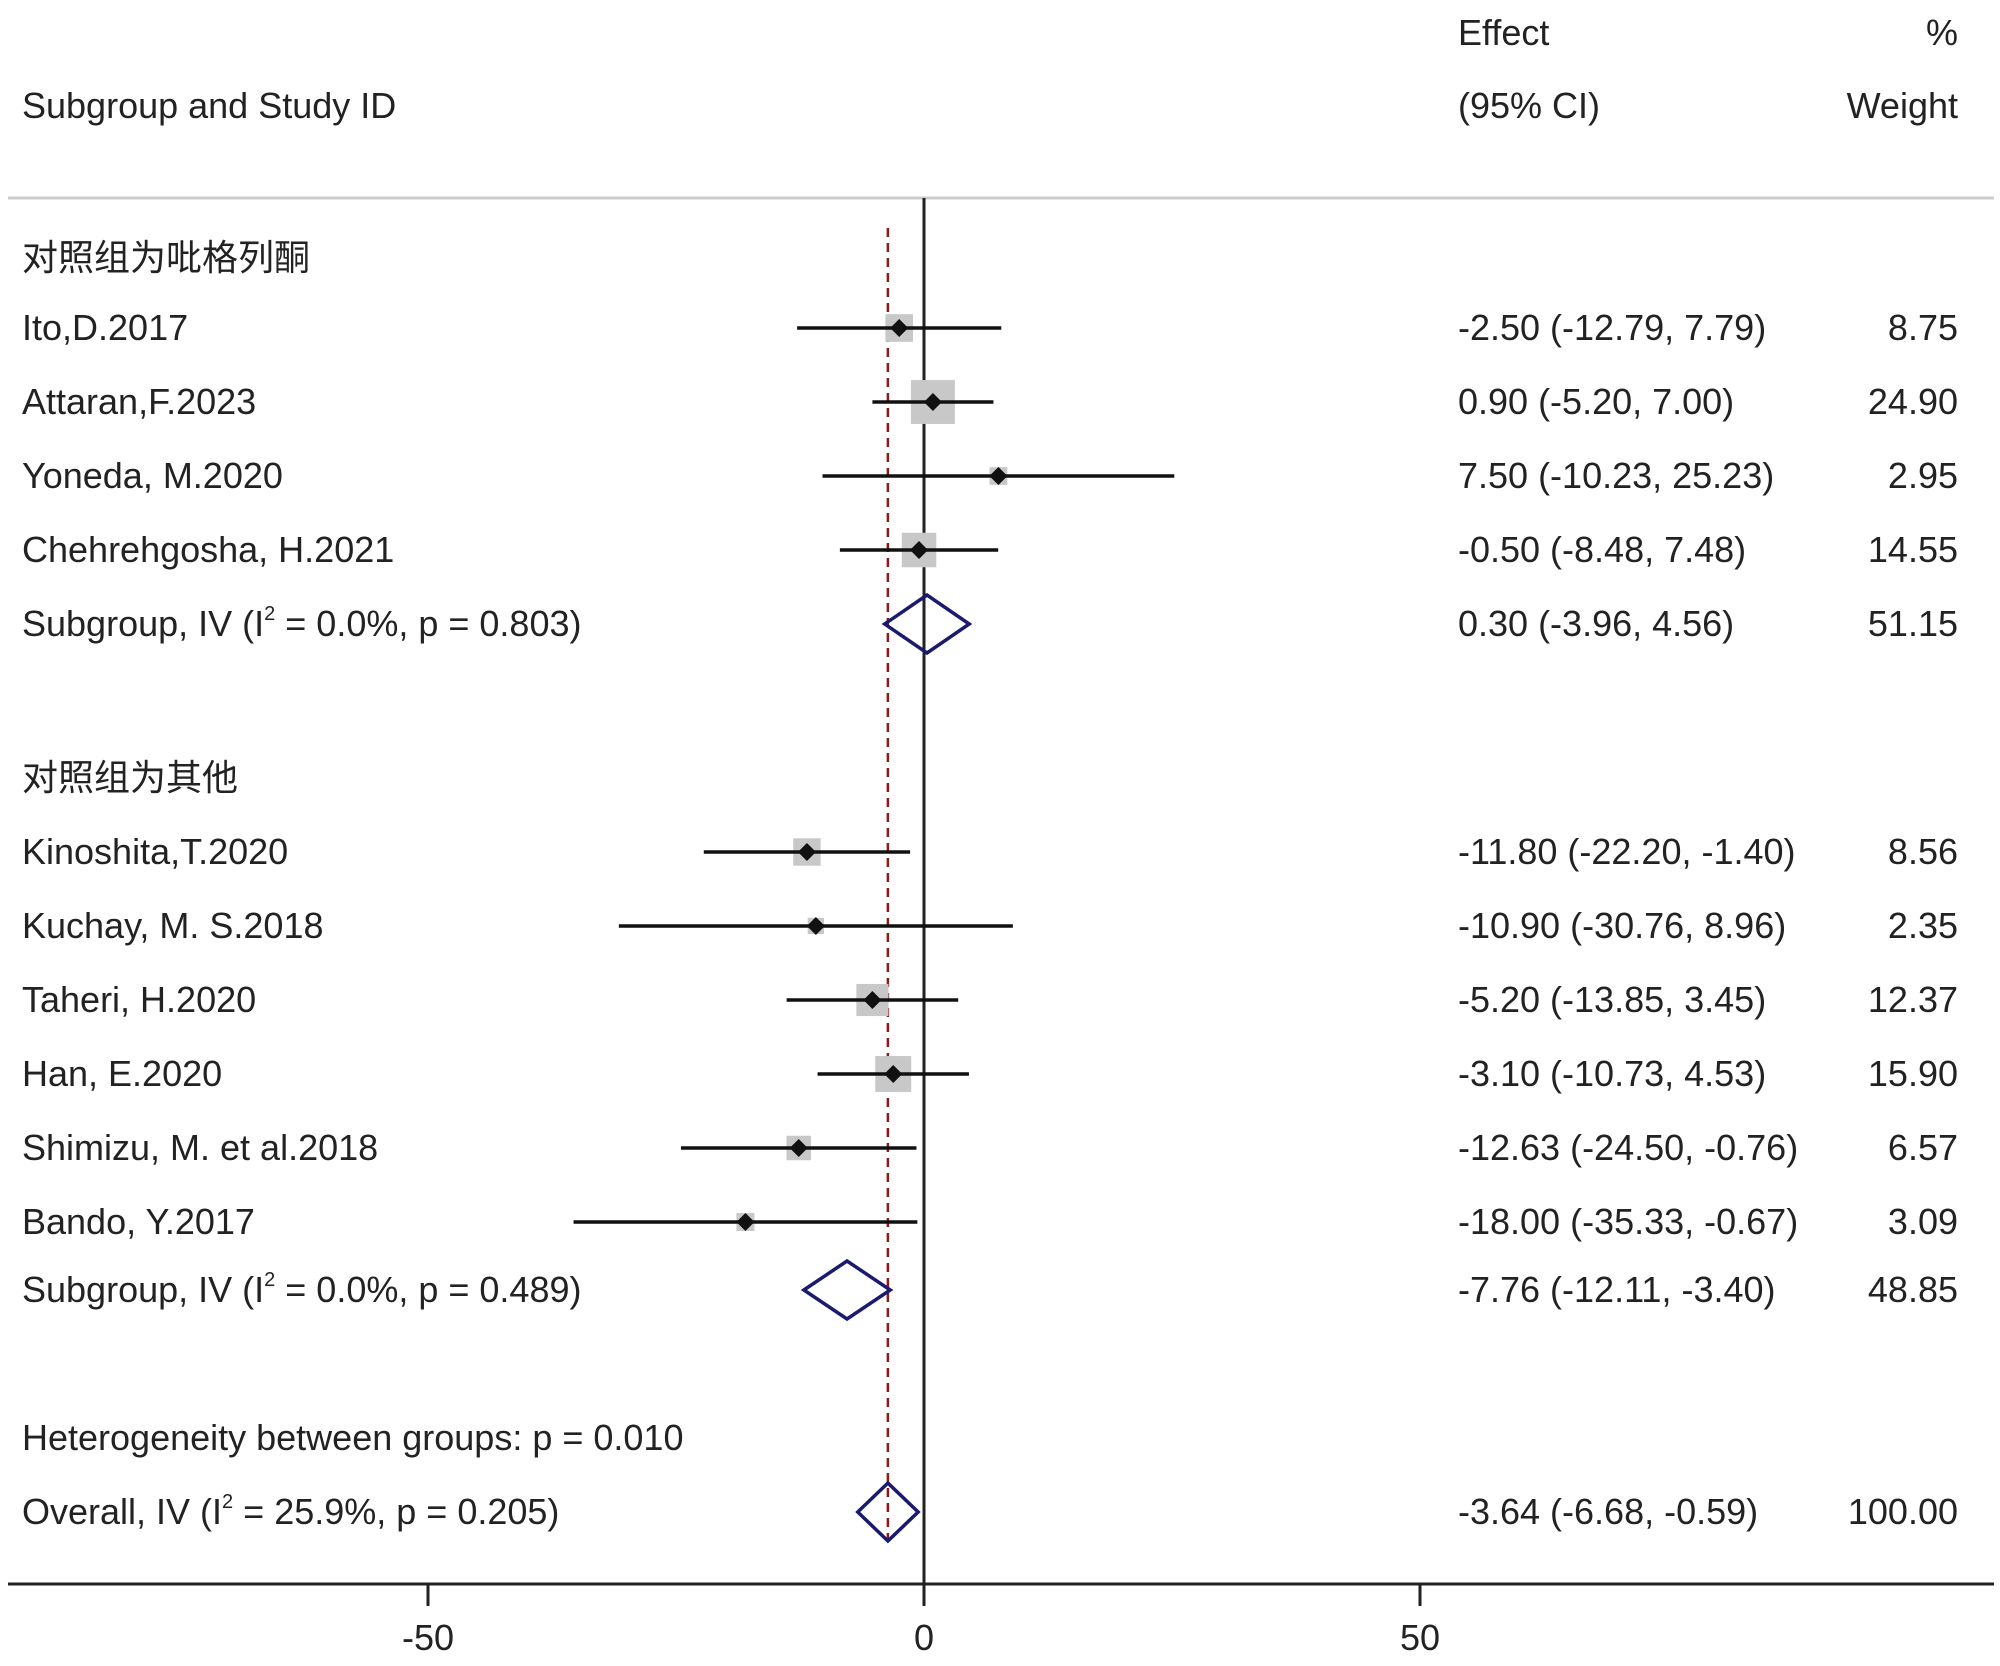 This screenshot has height=1666, width=2000. What do you see at coordinates (1596, 401) in the screenshot?
I see `effect-ci-value: 0.90 (-5.20, 7.00)` at bounding box center [1596, 401].